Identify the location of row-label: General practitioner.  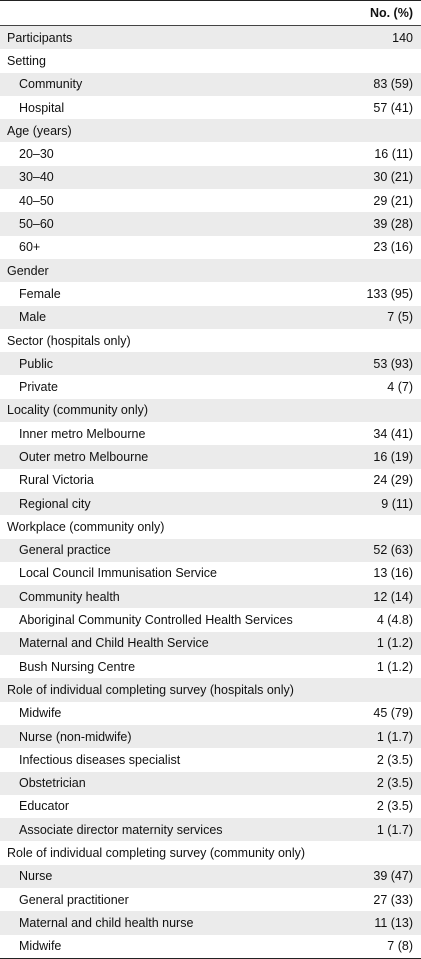
(74, 899).